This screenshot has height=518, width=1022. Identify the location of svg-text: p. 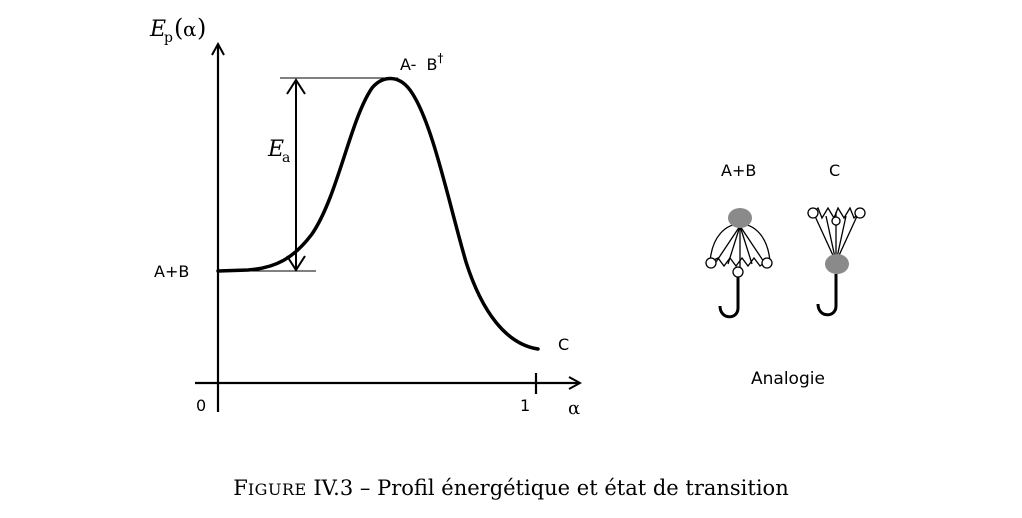
(168, 38).